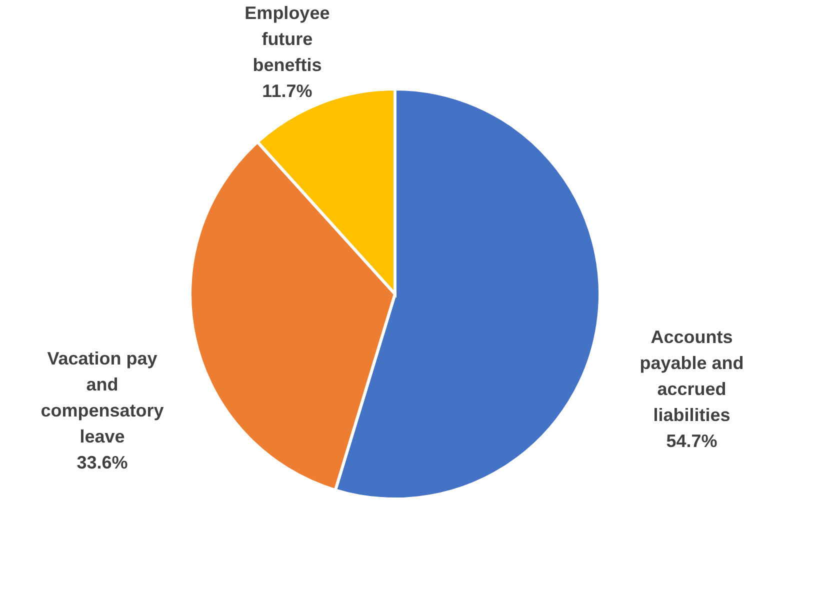 The height and width of the screenshot is (596, 822). I want to click on data-label: 54.7%, so click(692, 441).